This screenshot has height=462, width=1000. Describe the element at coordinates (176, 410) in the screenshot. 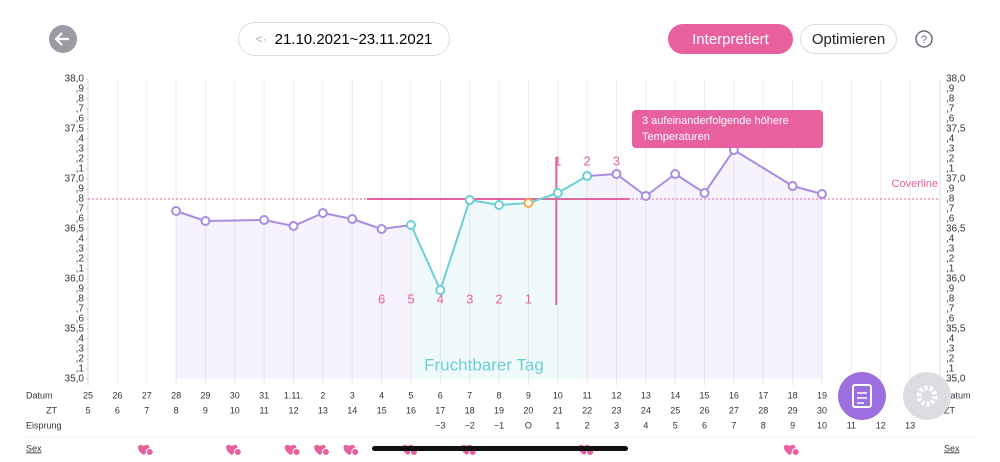

I see `zt-label: 8` at that location.